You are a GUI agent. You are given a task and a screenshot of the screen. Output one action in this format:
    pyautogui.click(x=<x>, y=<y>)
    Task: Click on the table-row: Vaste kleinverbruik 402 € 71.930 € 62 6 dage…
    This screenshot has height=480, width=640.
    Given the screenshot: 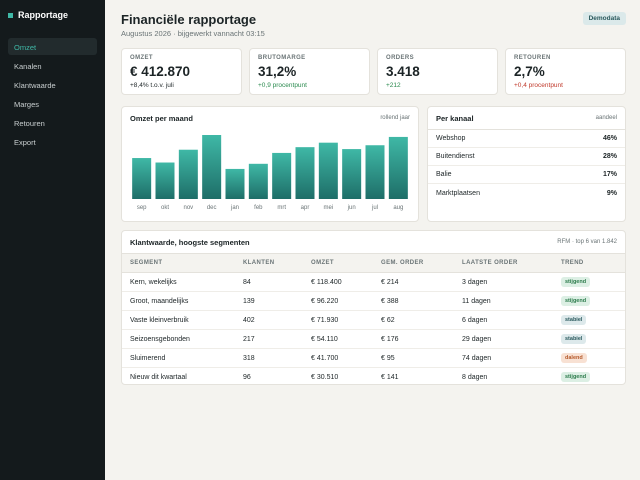 What is the action you would take?
    pyautogui.click(x=373, y=320)
    